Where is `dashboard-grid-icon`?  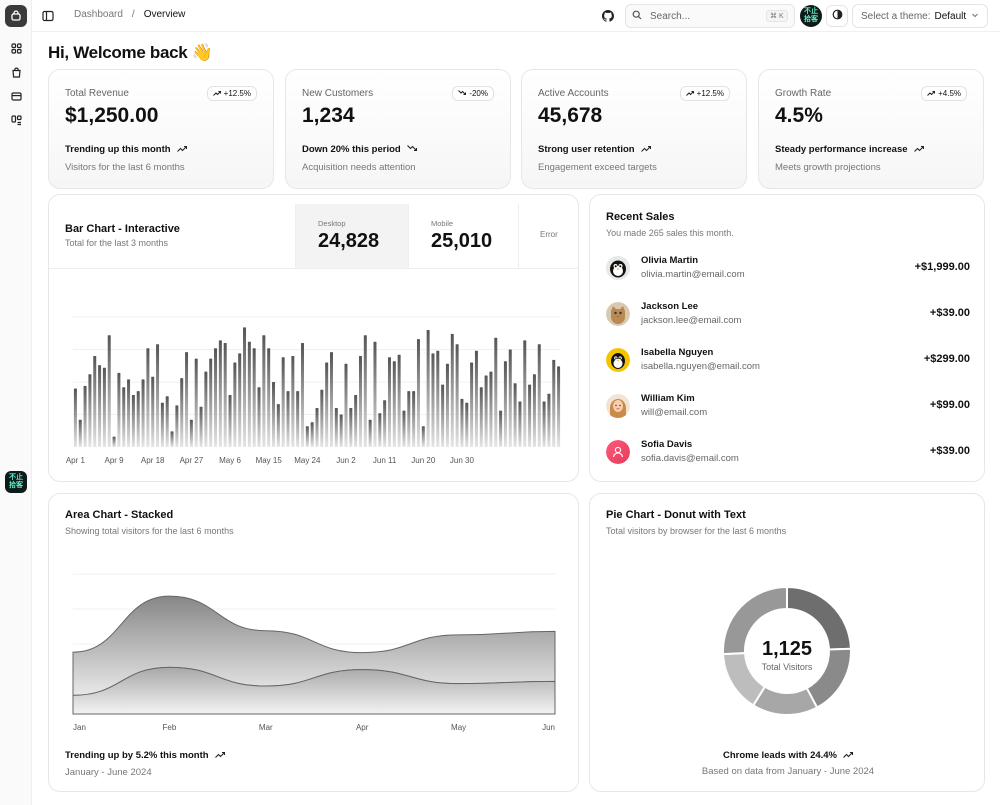
dashboard-grid-icon is located at coordinates (16, 48).